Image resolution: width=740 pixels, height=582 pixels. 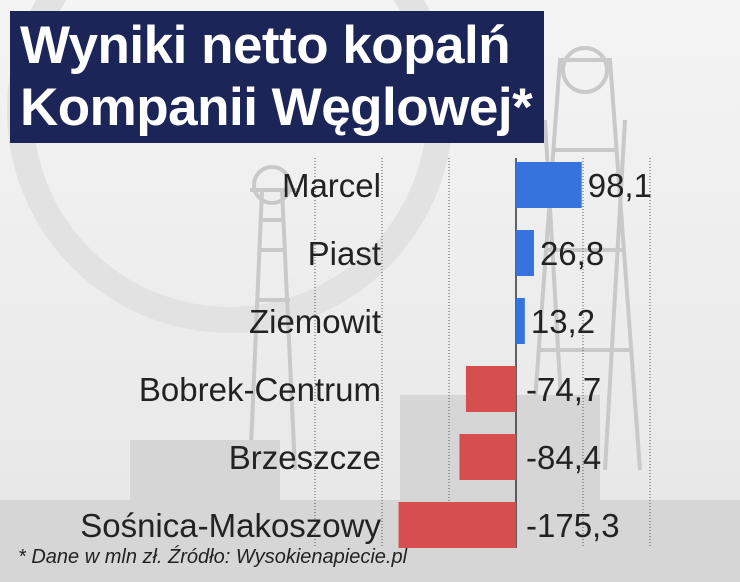 I want to click on category-label: Ziemowit, so click(x=315, y=321).